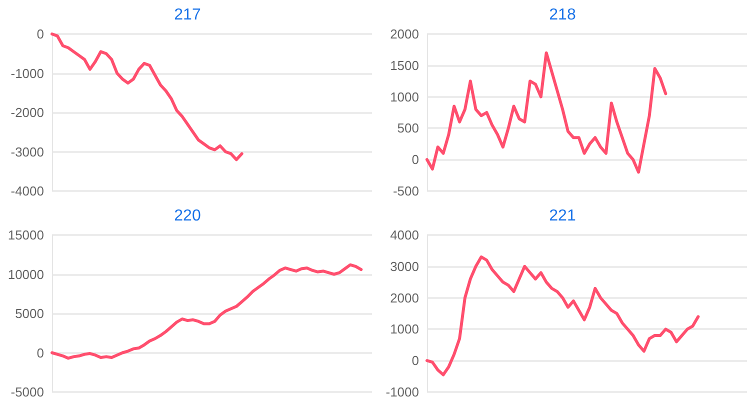  Describe the element at coordinates (405, 191) in the screenshot. I see `y-tick-label: -500` at that location.